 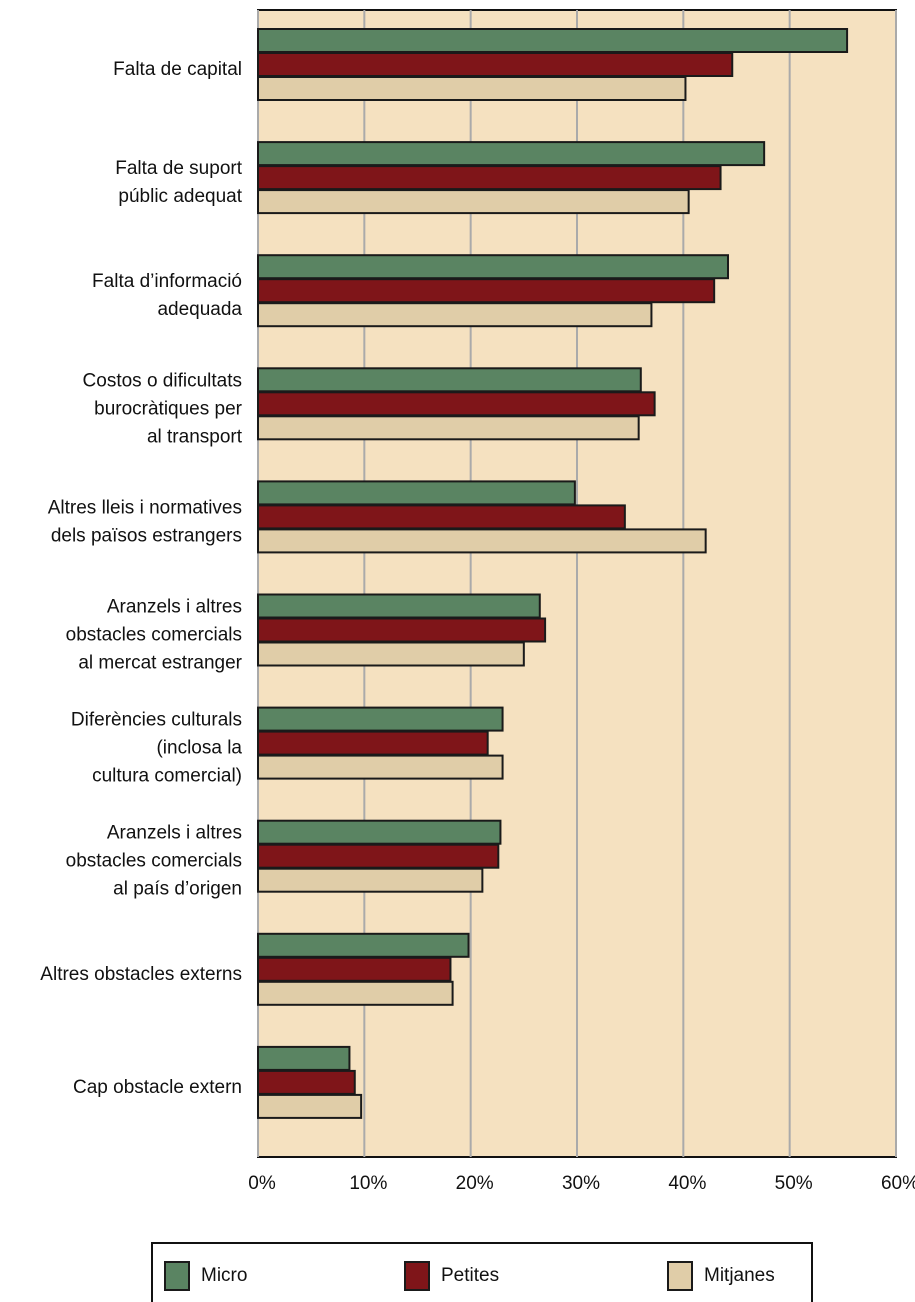 What do you see at coordinates (178, 182) in the screenshot?
I see `category-label: Falta de suport públic adequat` at bounding box center [178, 182].